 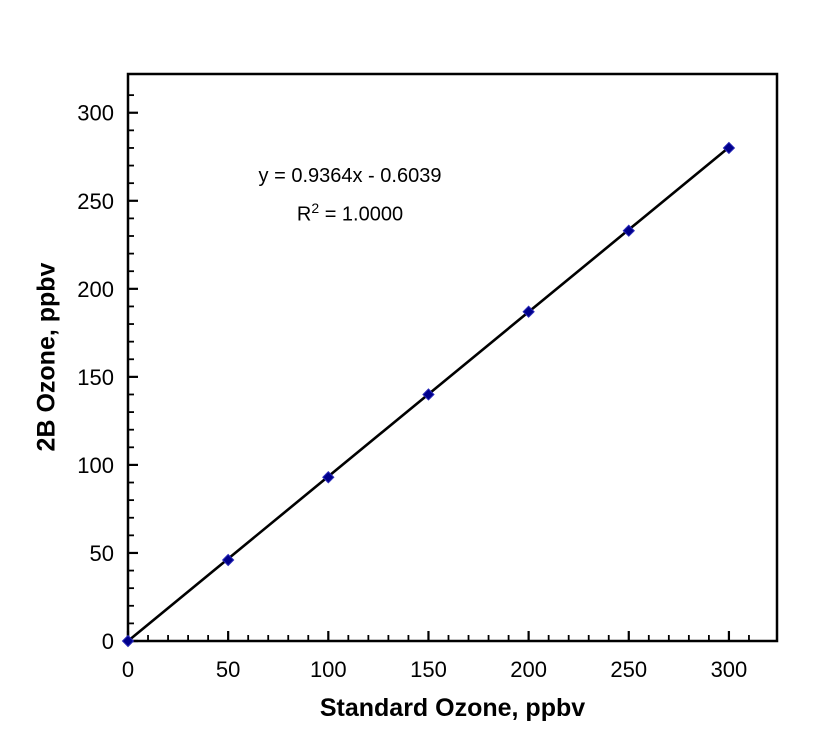 I want to click on y-tick-label: 200, so click(x=95, y=289).